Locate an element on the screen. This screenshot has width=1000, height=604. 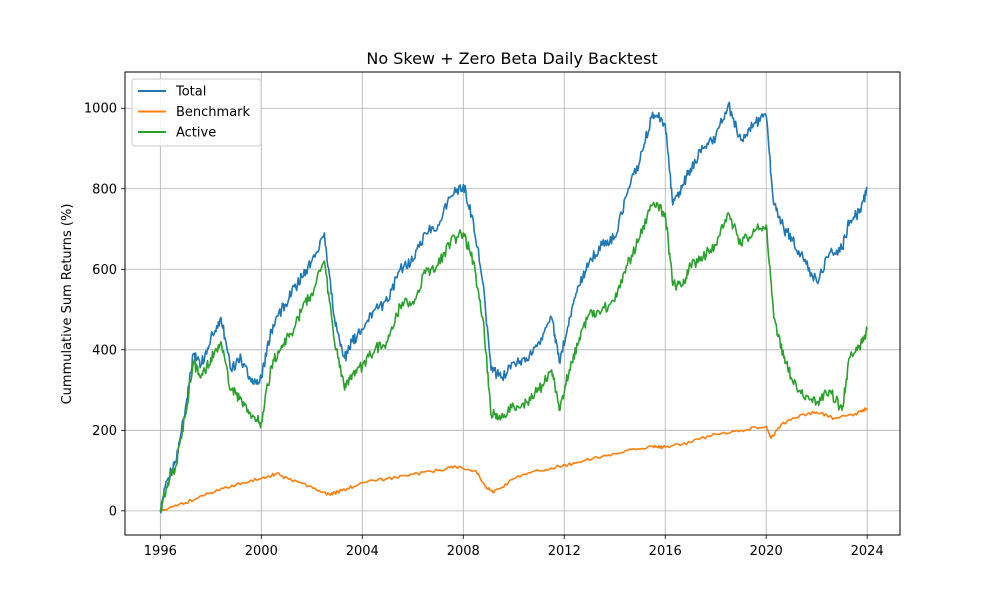
x-tick-label: 2004 is located at coordinates (362, 551).